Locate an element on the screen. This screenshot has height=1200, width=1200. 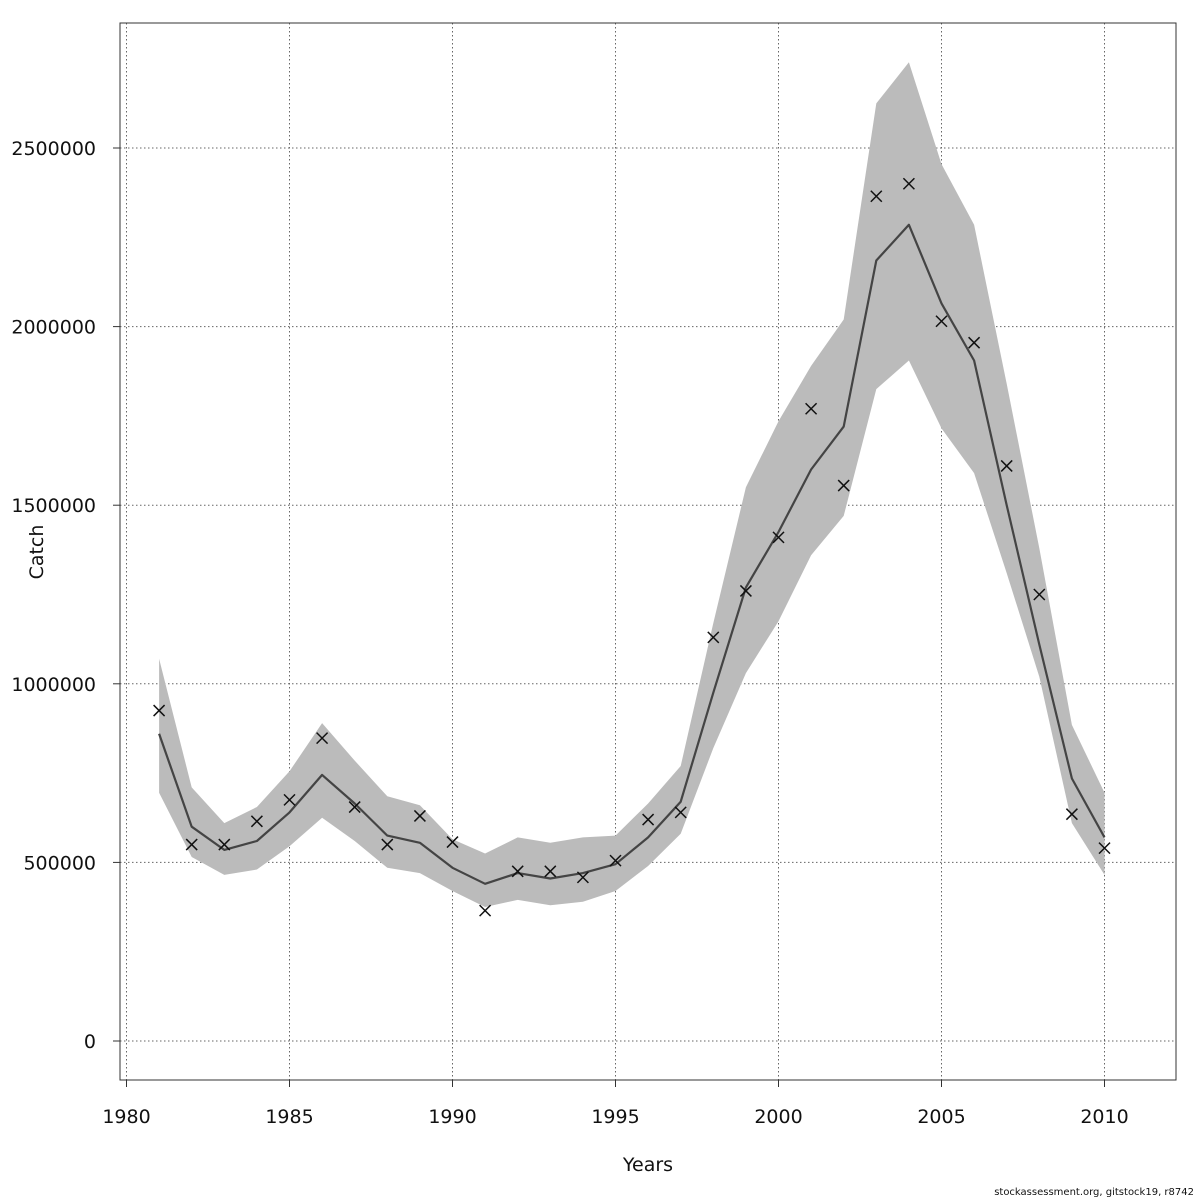
y-axis-label: Catch is located at coordinates (37, 552).